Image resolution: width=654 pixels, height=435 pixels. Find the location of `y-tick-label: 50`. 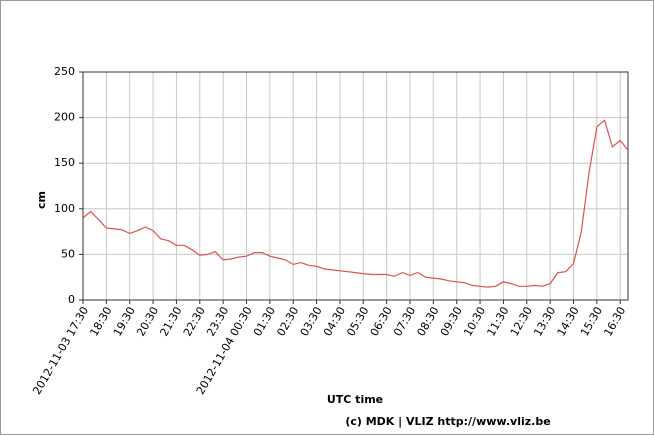

y-tick-label: 50 is located at coordinates (68, 253).